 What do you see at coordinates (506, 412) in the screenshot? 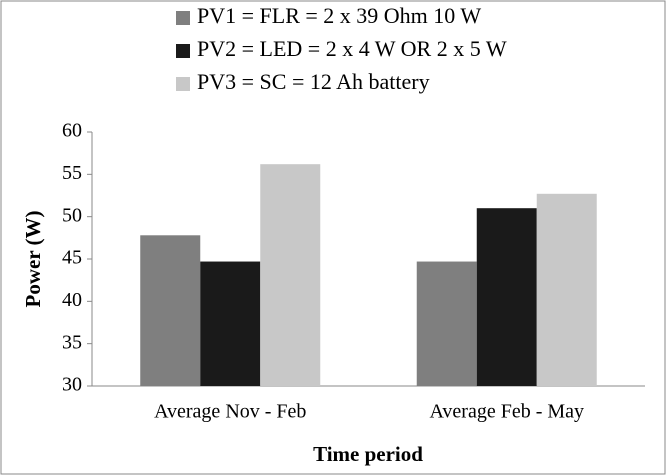
I see `x-tick-label: Average Feb - May` at bounding box center [506, 412].